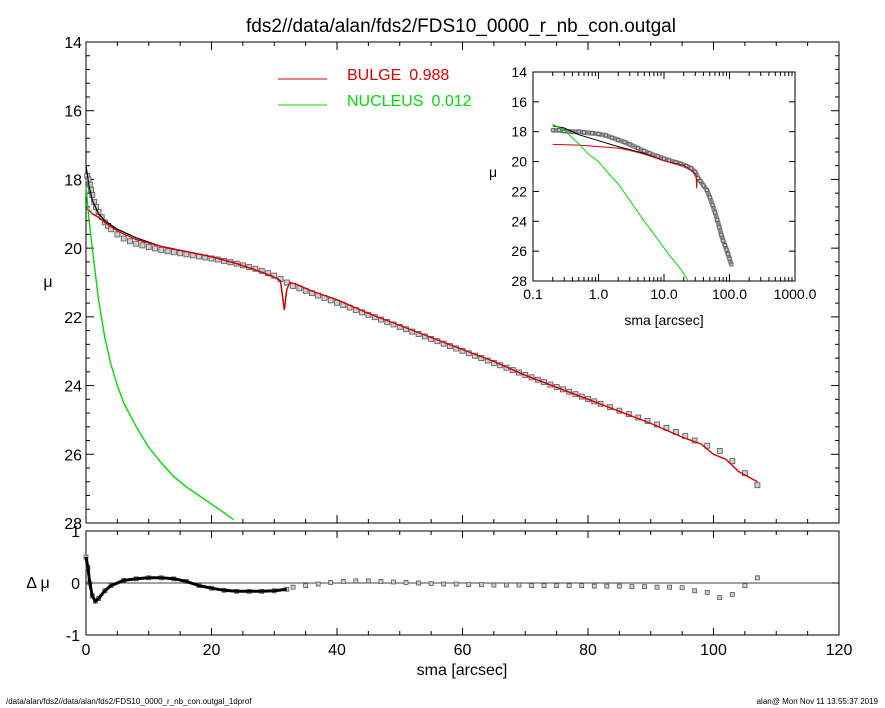 This screenshot has height=708, width=885. I want to click on residual-xtick-label: 120, so click(839, 650).